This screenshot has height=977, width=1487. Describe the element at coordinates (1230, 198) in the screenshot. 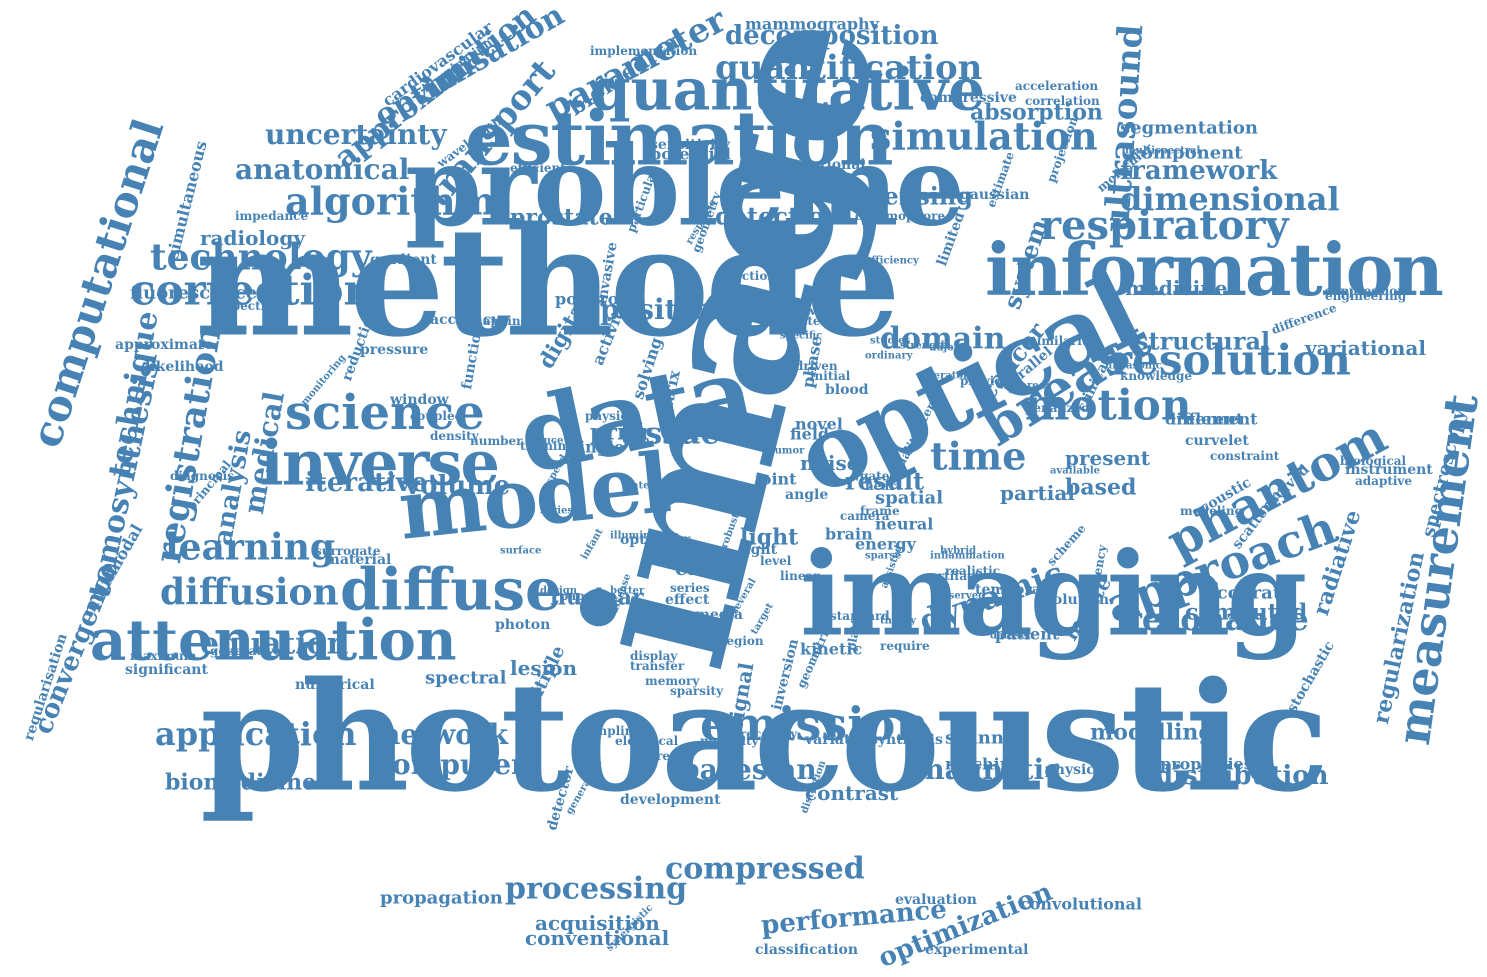

I see `cloud-word: dimensional` at that location.